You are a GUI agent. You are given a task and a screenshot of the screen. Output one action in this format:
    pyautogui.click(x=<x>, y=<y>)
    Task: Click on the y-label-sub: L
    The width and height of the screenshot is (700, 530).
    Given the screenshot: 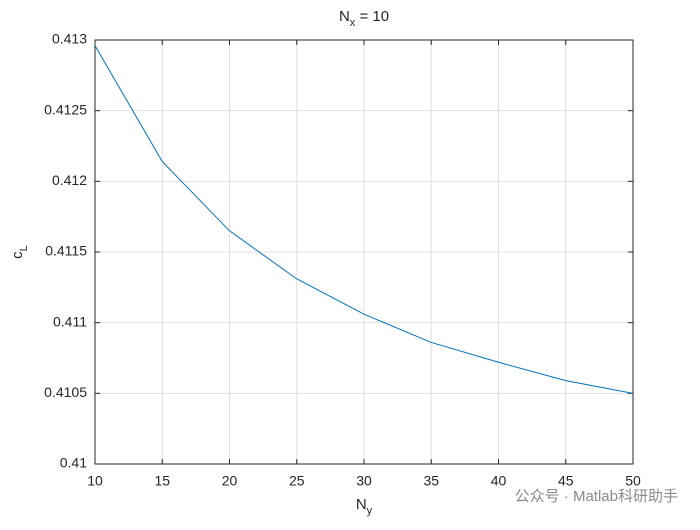 What is the action you would take?
    pyautogui.click(x=24, y=248)
    